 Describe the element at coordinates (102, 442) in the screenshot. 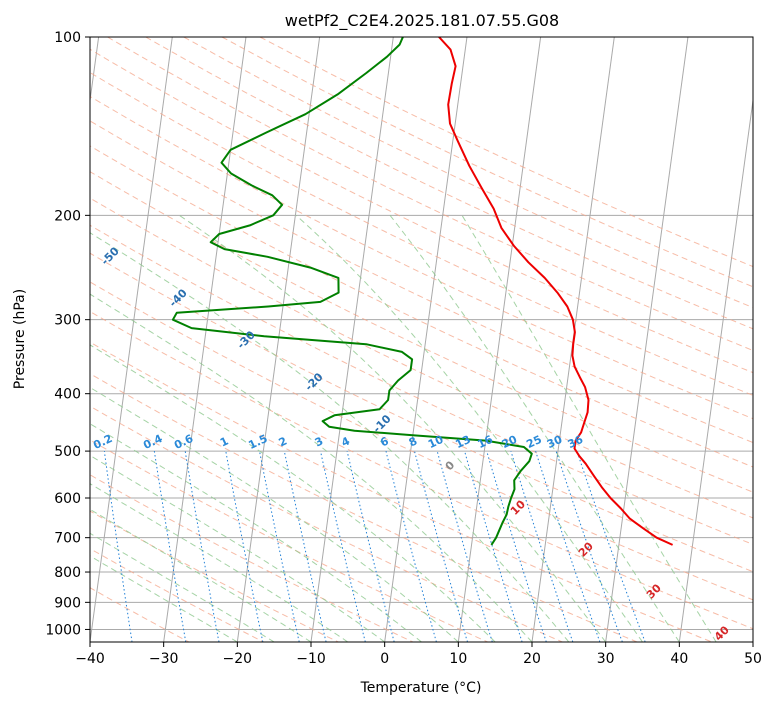

I see `mixing-ratio-label: 0.2` at that location.